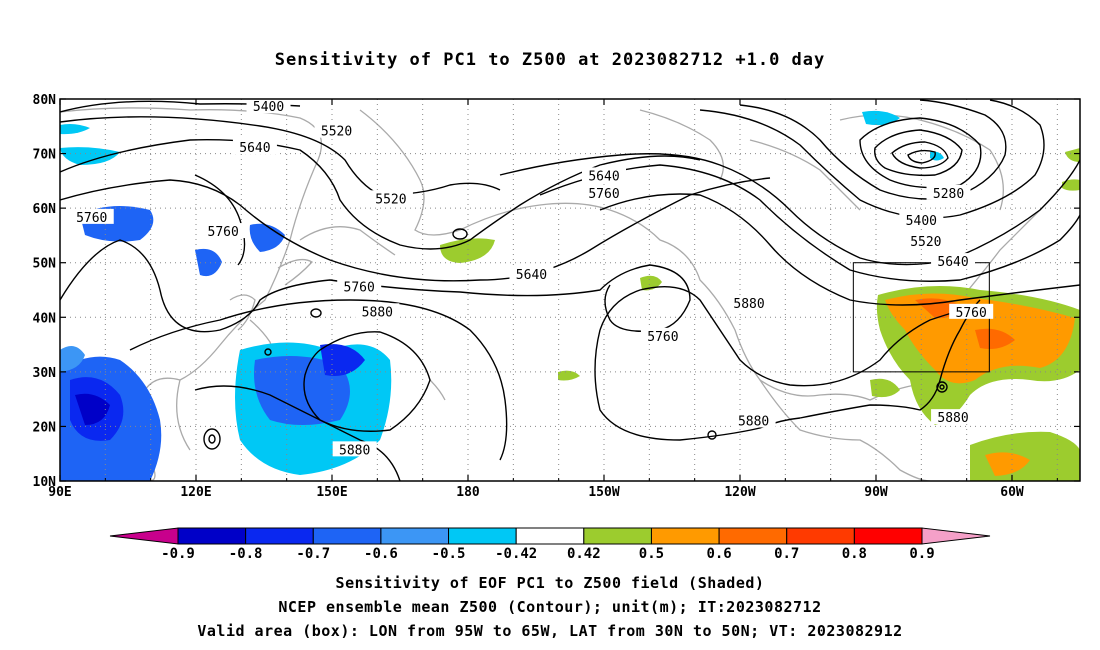  I want to click on colorbar-label: 0.6, so click(718, 554).